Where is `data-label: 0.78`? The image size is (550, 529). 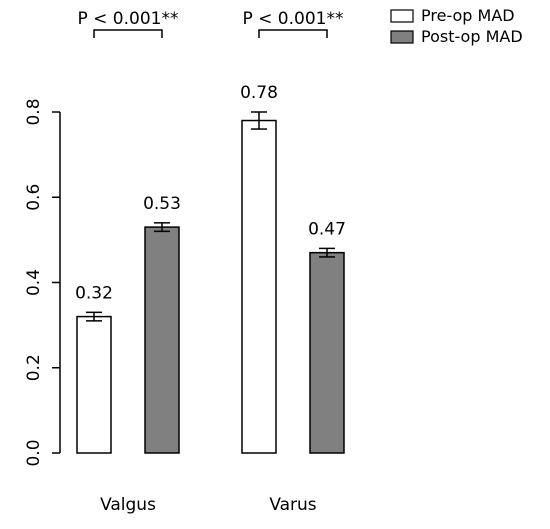 data-label: 0.78 is located at coordinates (259, 93).